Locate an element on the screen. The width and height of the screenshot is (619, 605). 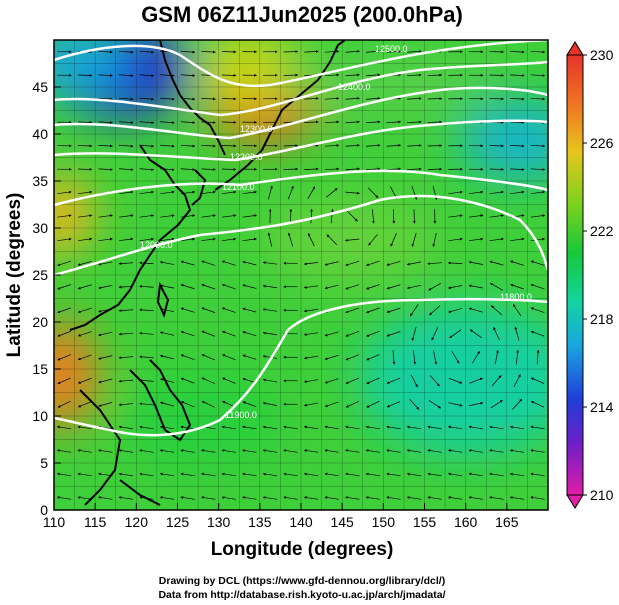
contour-11900-east is located at coordinates (417, 314).